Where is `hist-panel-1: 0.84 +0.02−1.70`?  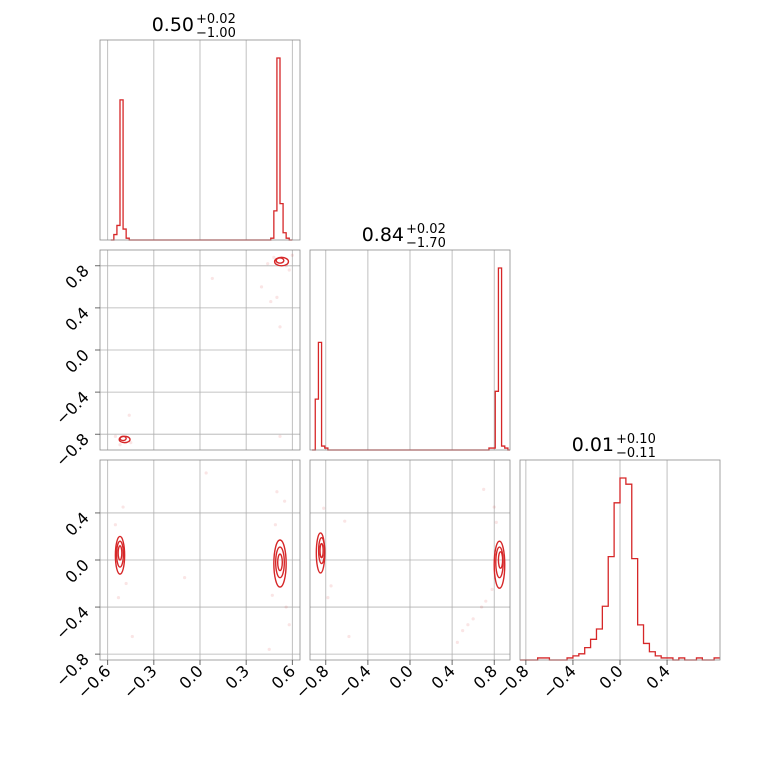
hist-panel-1: 0.84 +0.02−1.70 is located at coordinates (410, 336).